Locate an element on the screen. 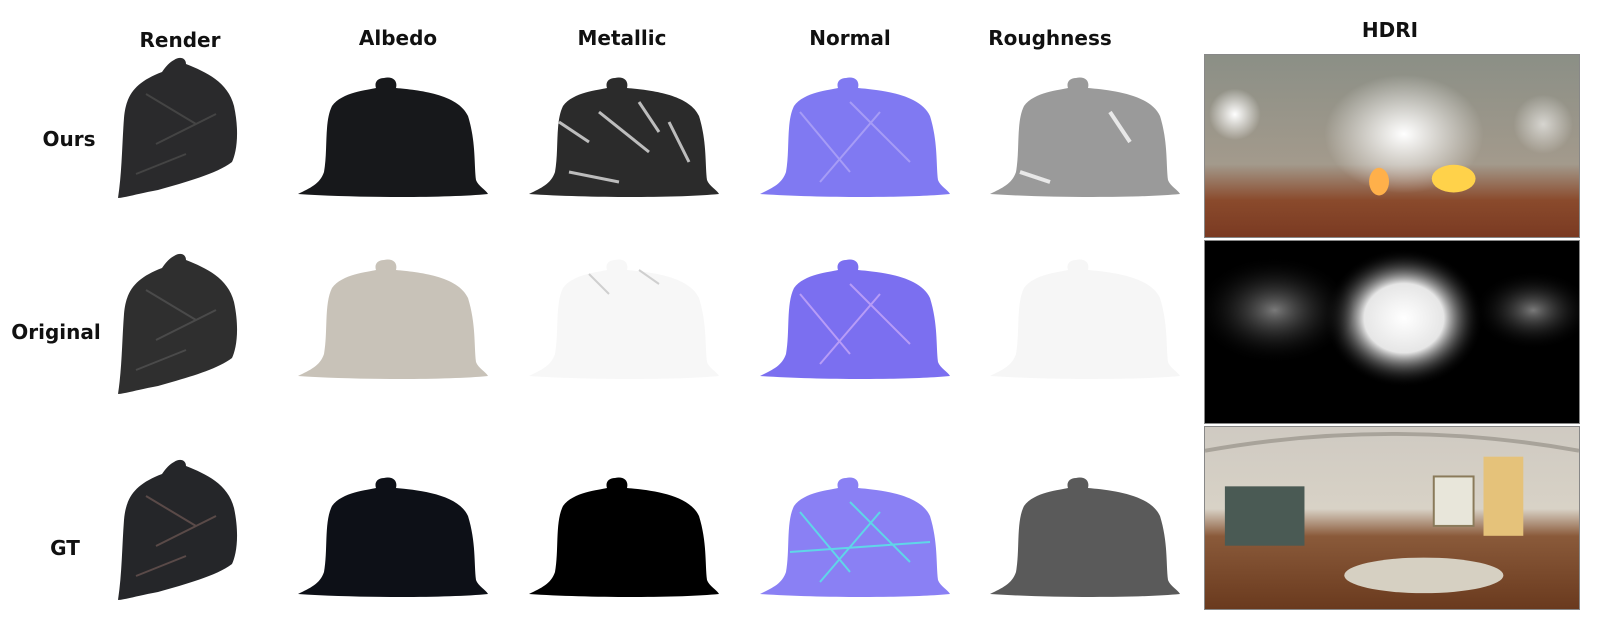 The image size is (1602, 624). gt-metallic-image is located at coordinates (624, 536).